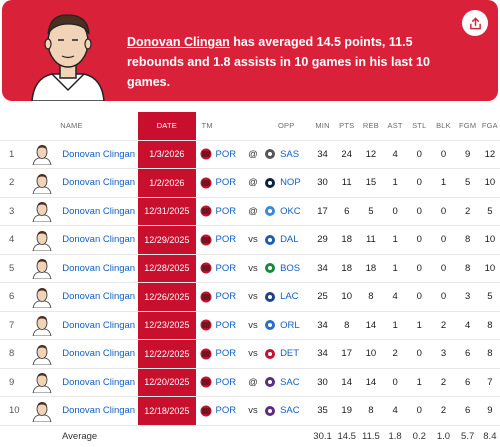  Describe the element at coordinates (290, 154) in the screenshot. I see `opponent-abbr: SAS` at that location.